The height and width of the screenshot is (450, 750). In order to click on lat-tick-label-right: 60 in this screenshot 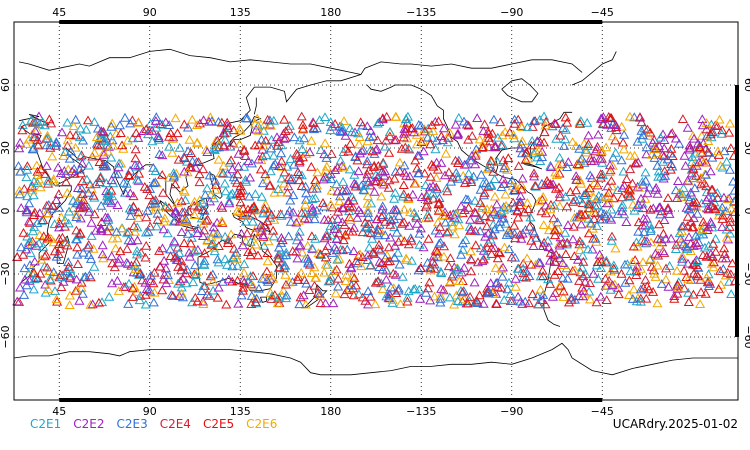, I will do `click(746, 85)`.